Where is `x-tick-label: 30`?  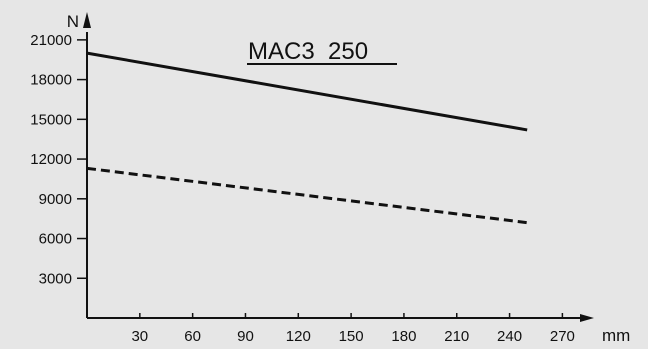 x-tick-label: 30 is located at coordinates (139, 336).